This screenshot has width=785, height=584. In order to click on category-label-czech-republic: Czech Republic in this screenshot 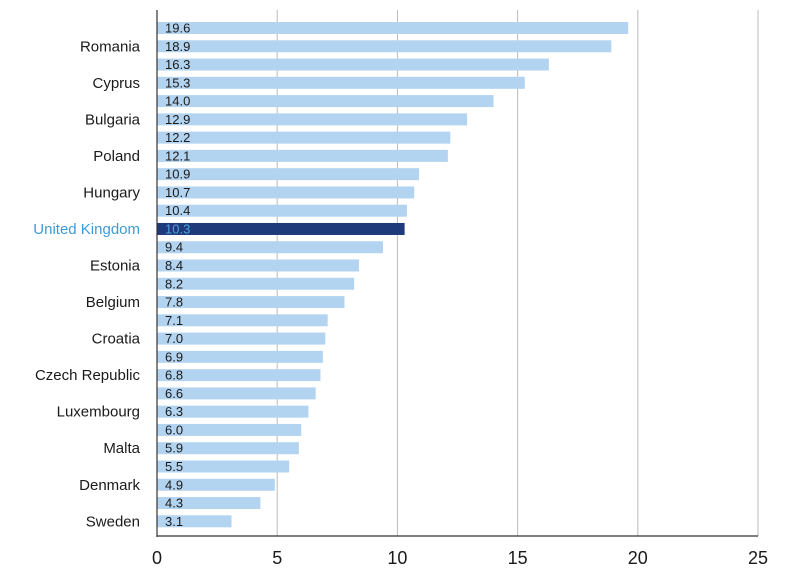, I will do `click(88, 375)`.